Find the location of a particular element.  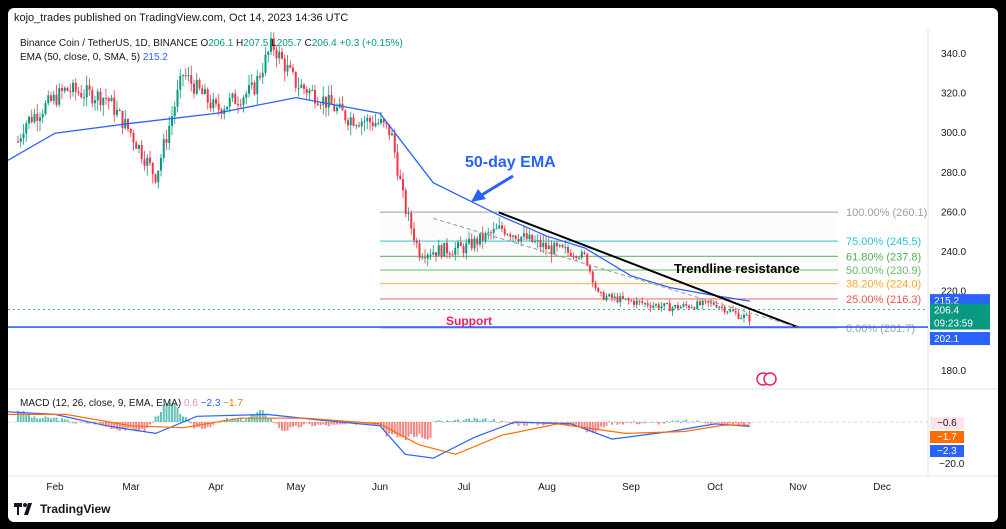

macd-axis-tick: −20.0 is located at coordinates (952, 464).